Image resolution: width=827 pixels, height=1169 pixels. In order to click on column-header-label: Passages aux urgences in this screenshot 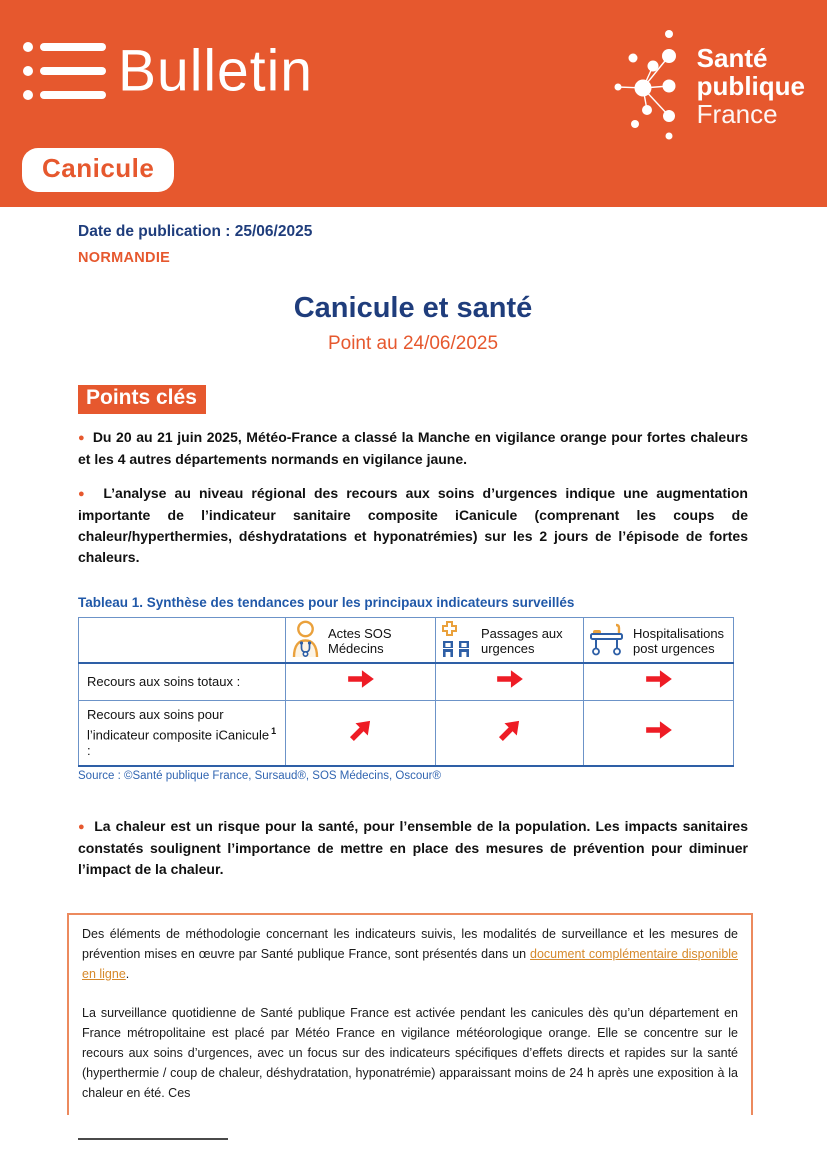, I will do `click(522, 641)`.